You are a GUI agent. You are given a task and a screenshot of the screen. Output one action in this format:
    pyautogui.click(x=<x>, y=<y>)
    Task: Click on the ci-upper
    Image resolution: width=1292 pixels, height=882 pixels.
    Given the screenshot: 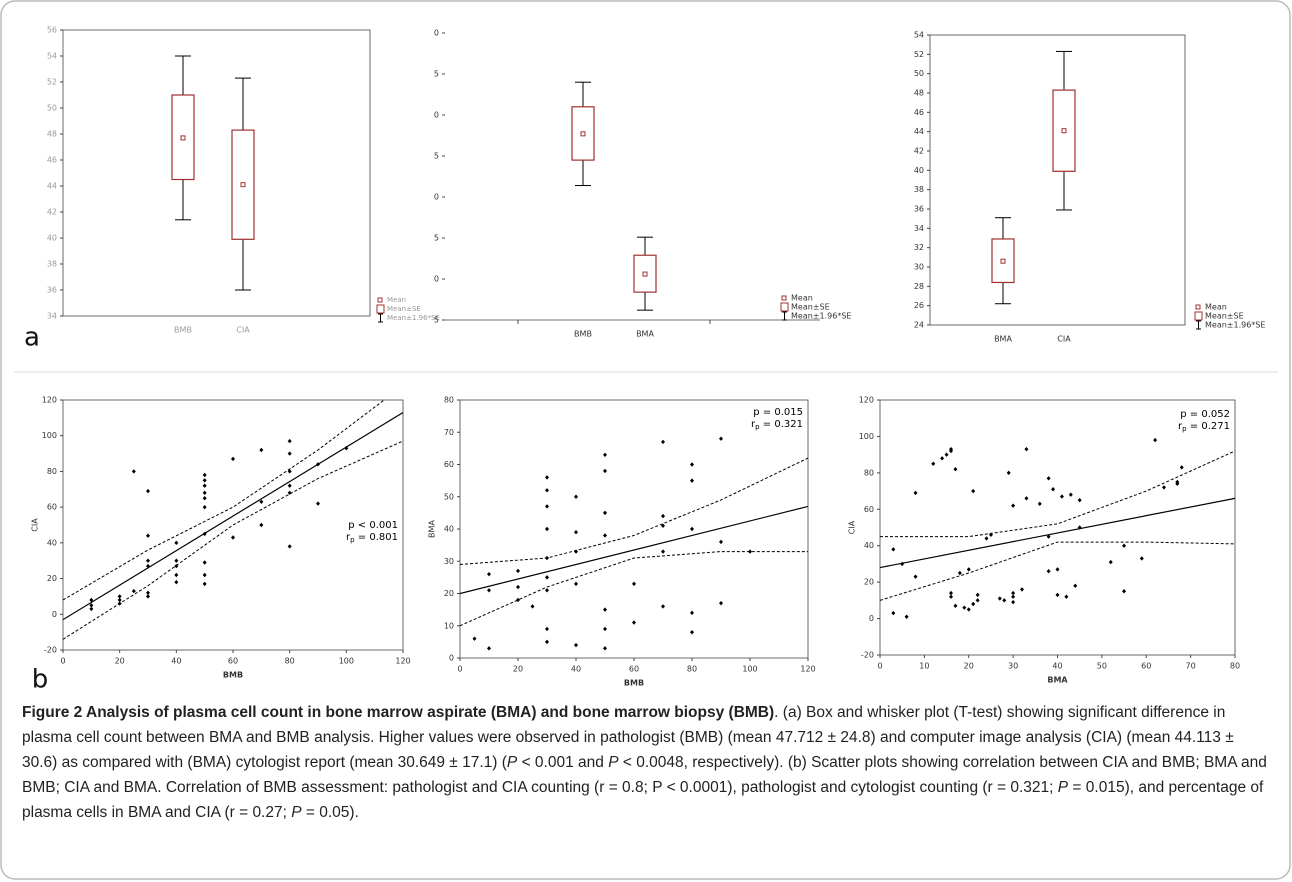 What is the action you would take?
    pyautogui.click(x=634, y=511)
    